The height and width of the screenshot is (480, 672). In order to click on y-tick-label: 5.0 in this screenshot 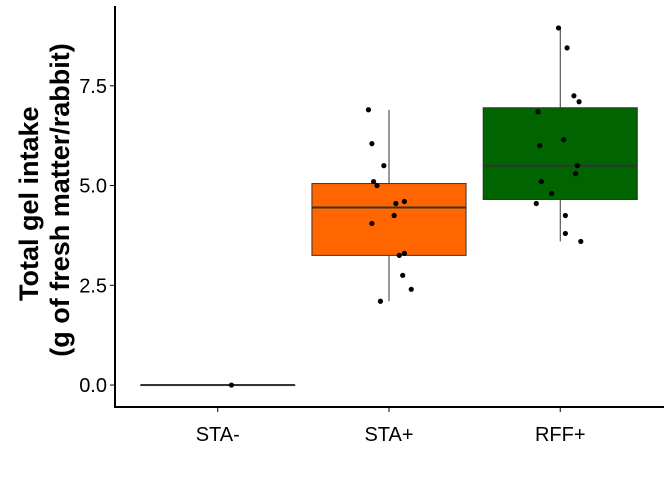, I will do `click(93, 187)`.